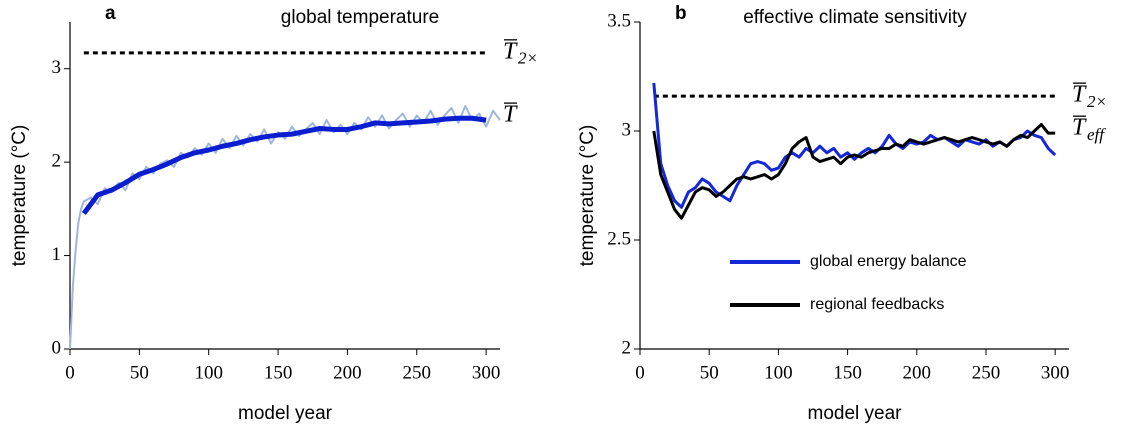  Describe the element at coordinates (877, 304) in the screenshot. I see `legend-label: regional feedbacks` at that location.